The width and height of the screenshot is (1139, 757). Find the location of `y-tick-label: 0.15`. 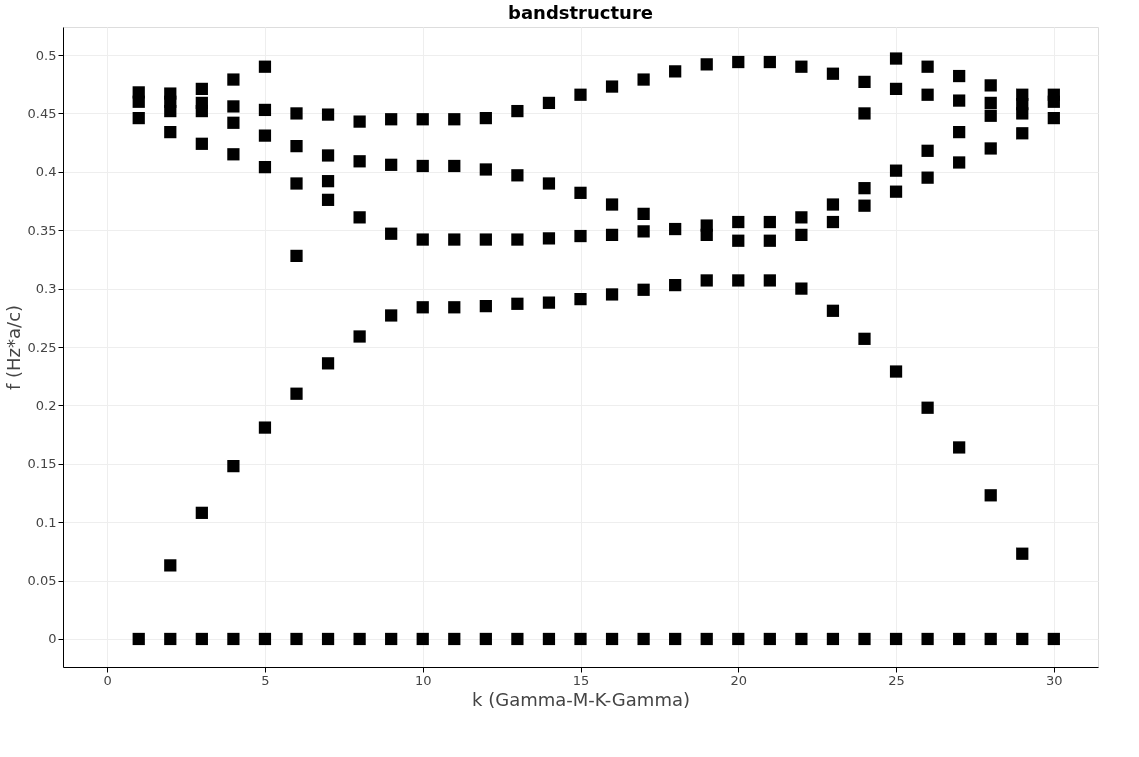

y-tick-label: 0.15 is located at coordinates (42, 464).